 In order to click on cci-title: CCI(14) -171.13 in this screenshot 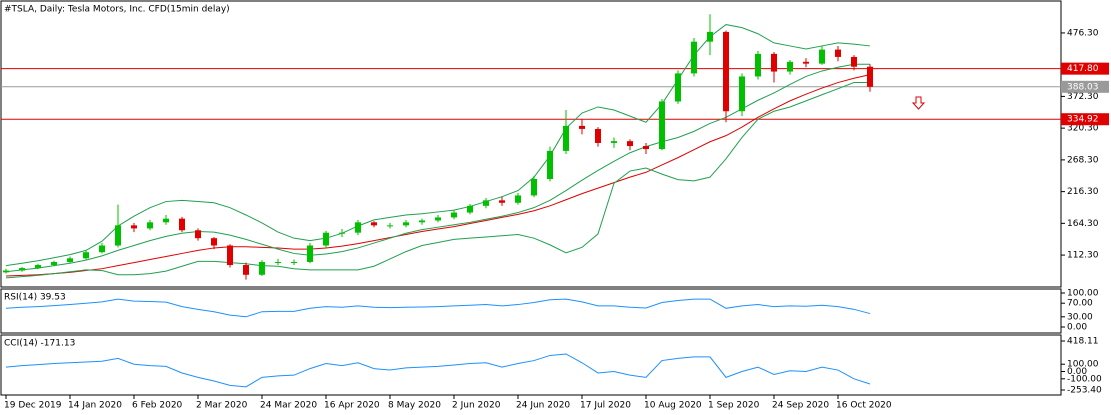, I will do `click(39, 344)`.